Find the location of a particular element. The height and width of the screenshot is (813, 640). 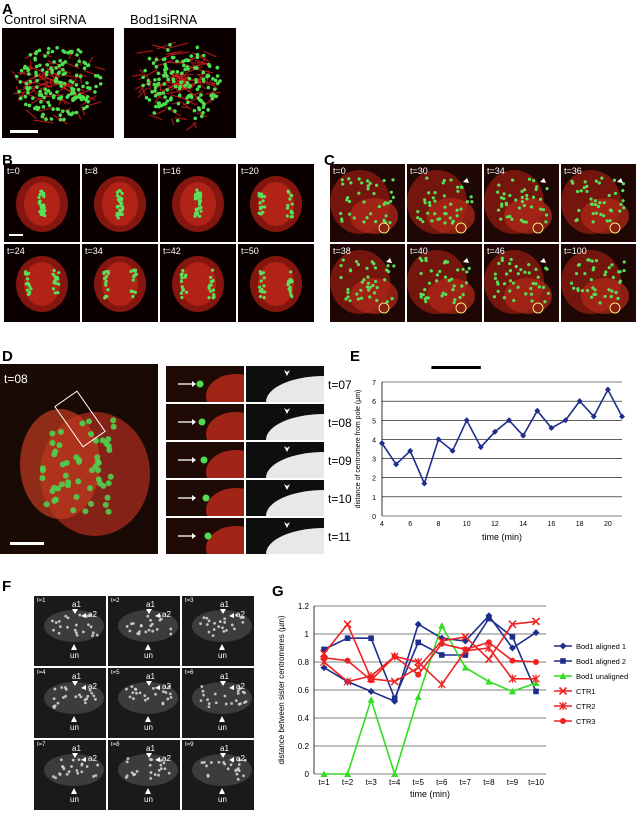

scale-bar is located at coordinates (27, 543).